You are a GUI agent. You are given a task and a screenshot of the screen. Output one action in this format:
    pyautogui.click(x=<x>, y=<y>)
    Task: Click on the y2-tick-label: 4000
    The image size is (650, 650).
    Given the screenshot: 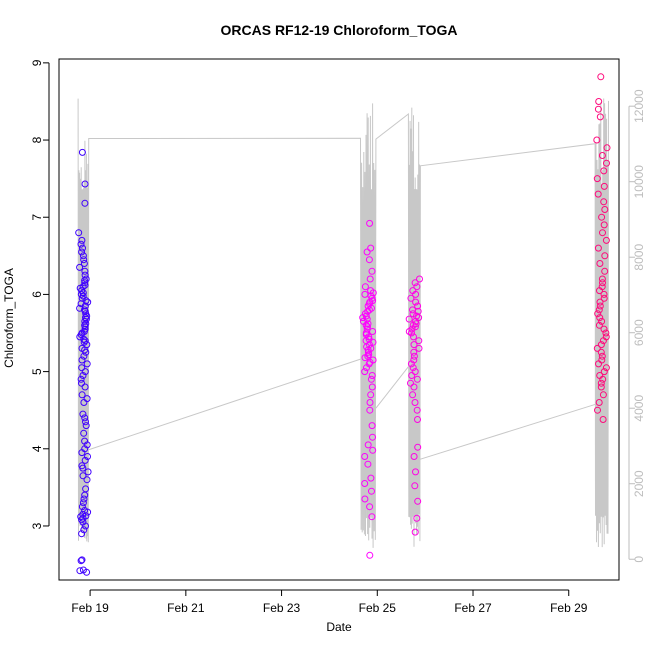 What is the action you would take?
    pyautogui.click(x=639, y=408)
    